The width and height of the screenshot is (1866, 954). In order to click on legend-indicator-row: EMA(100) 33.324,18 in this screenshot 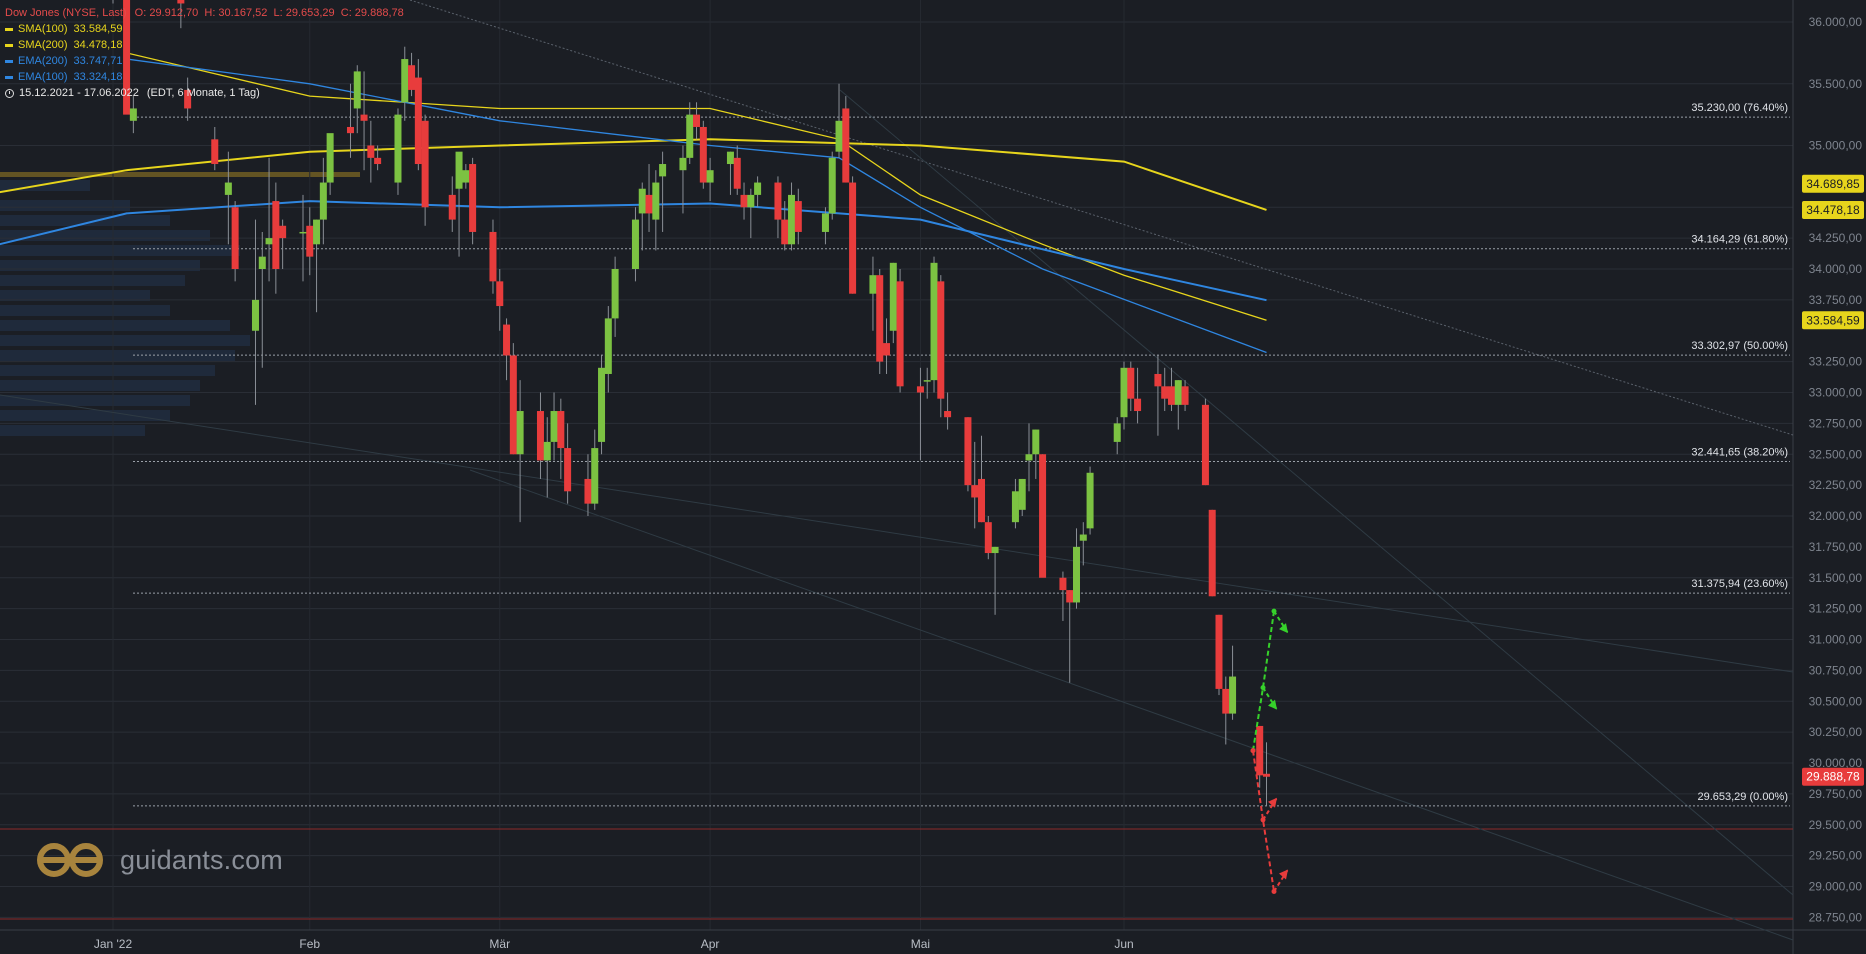, I will do `click(204, 77)`.